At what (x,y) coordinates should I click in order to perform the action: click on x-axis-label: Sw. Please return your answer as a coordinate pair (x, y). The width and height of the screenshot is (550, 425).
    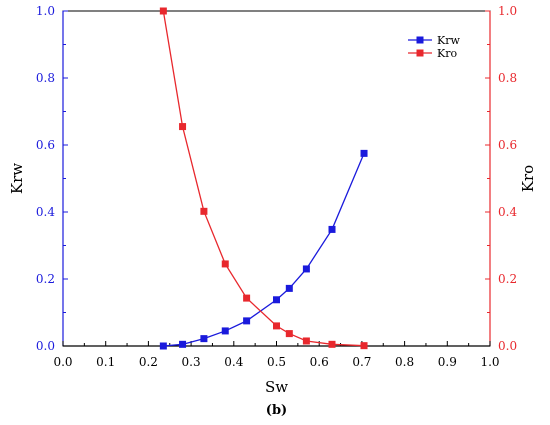
    Looking at the image, I should click on (276, 387).